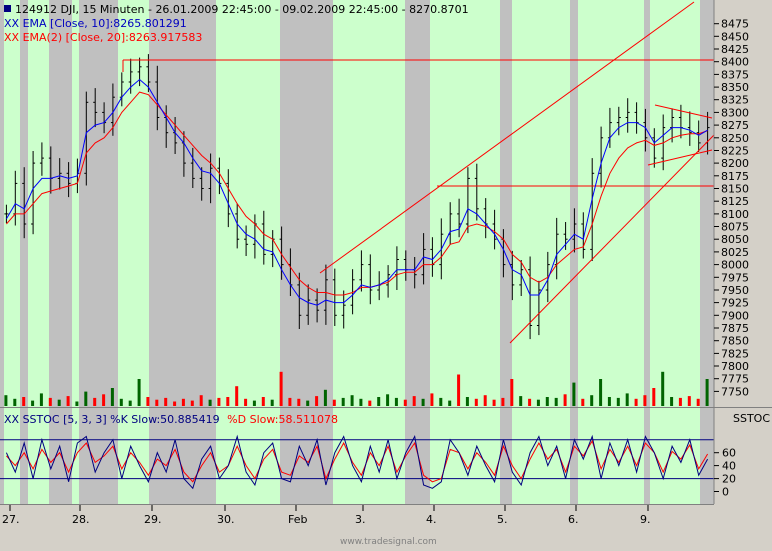 This screenshot has height=551, width=772. Describe the element at coordinates (680, 157) in the screenshot. I see `triangle-lower-line` at that location.